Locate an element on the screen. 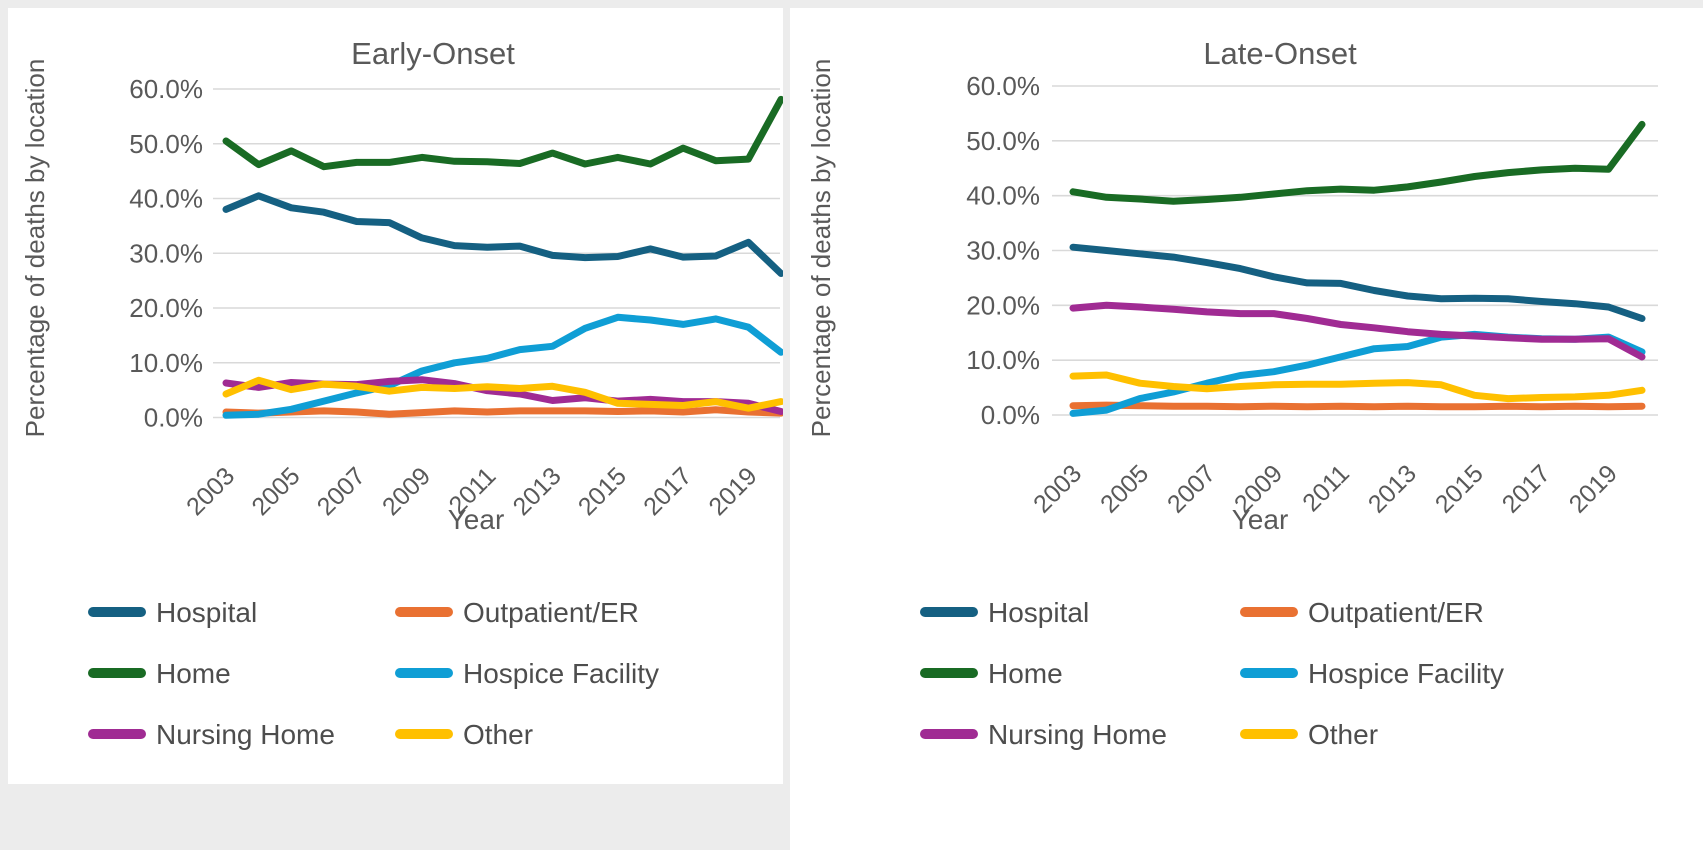 This screenshot has width=1703, height=850. x-tick-label: 2011 is located at coordinates (1326, 488).